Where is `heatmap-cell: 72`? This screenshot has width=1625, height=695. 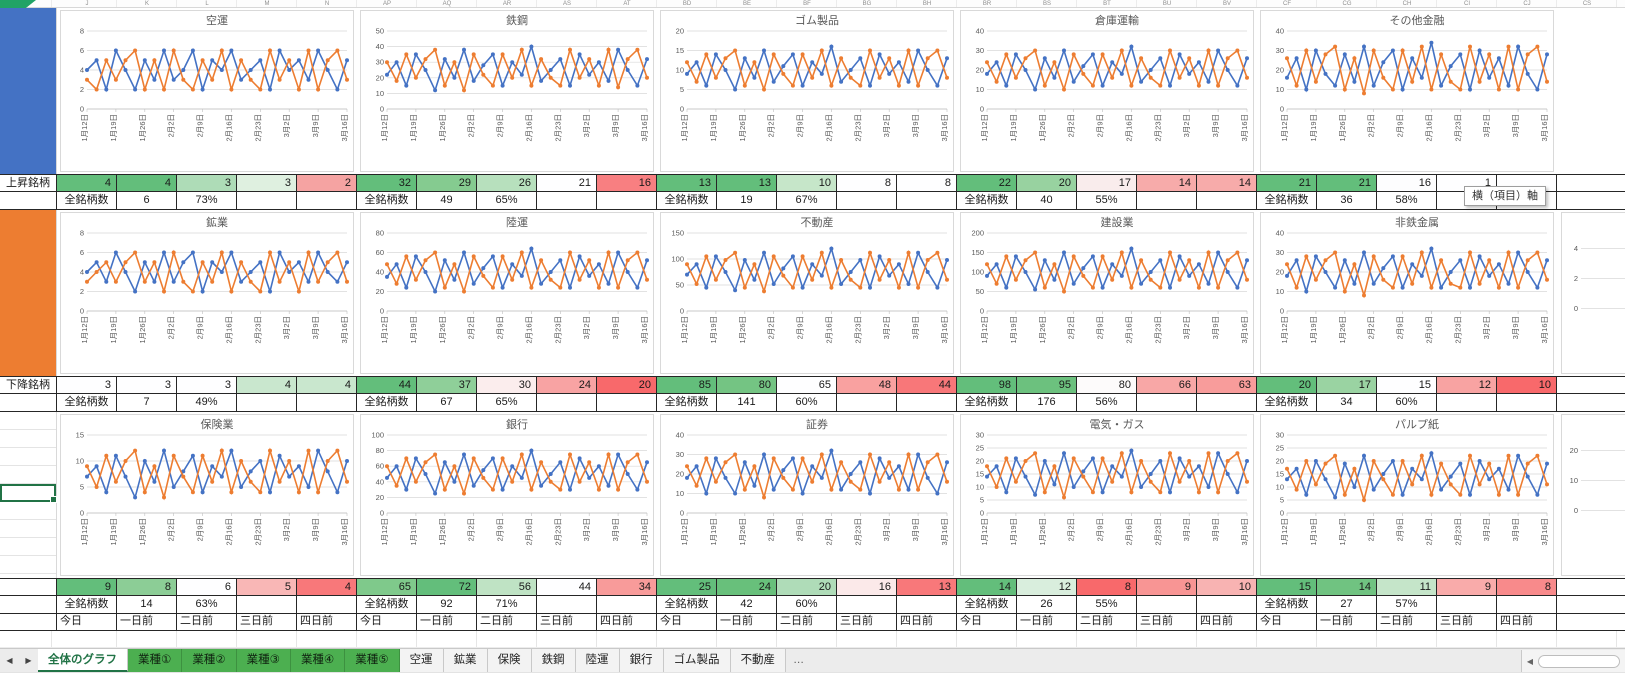
heatmap-cell: 72 is located at coordinates (447, 587).